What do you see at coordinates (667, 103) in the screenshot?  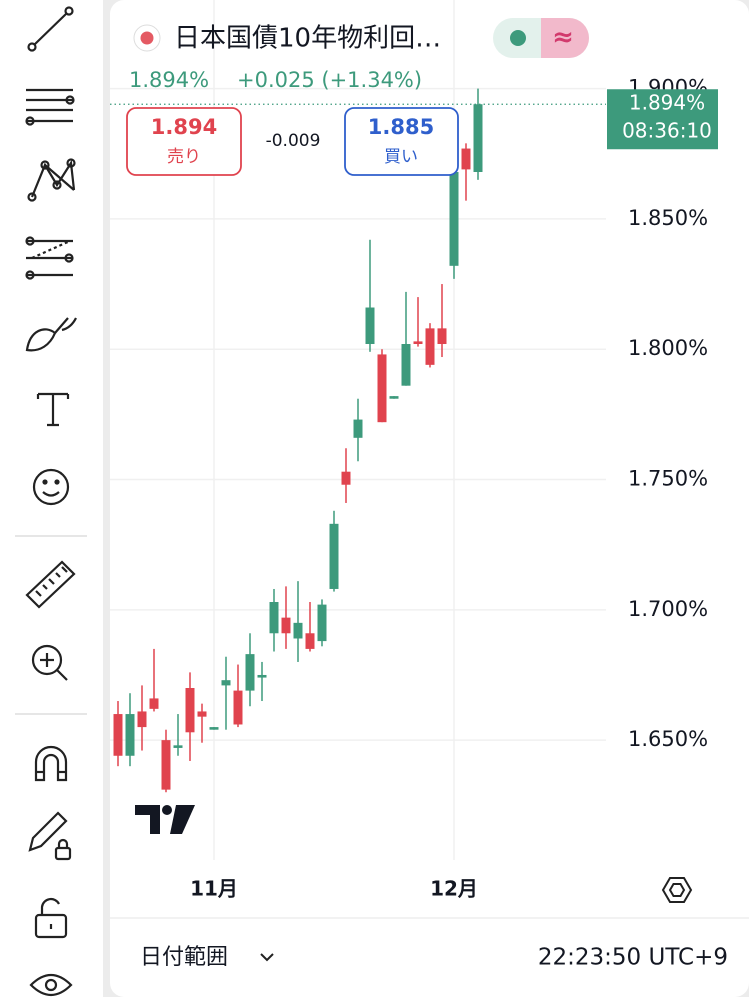 I see `last-price-label: 1.894%` at bounding box center [667, 103].